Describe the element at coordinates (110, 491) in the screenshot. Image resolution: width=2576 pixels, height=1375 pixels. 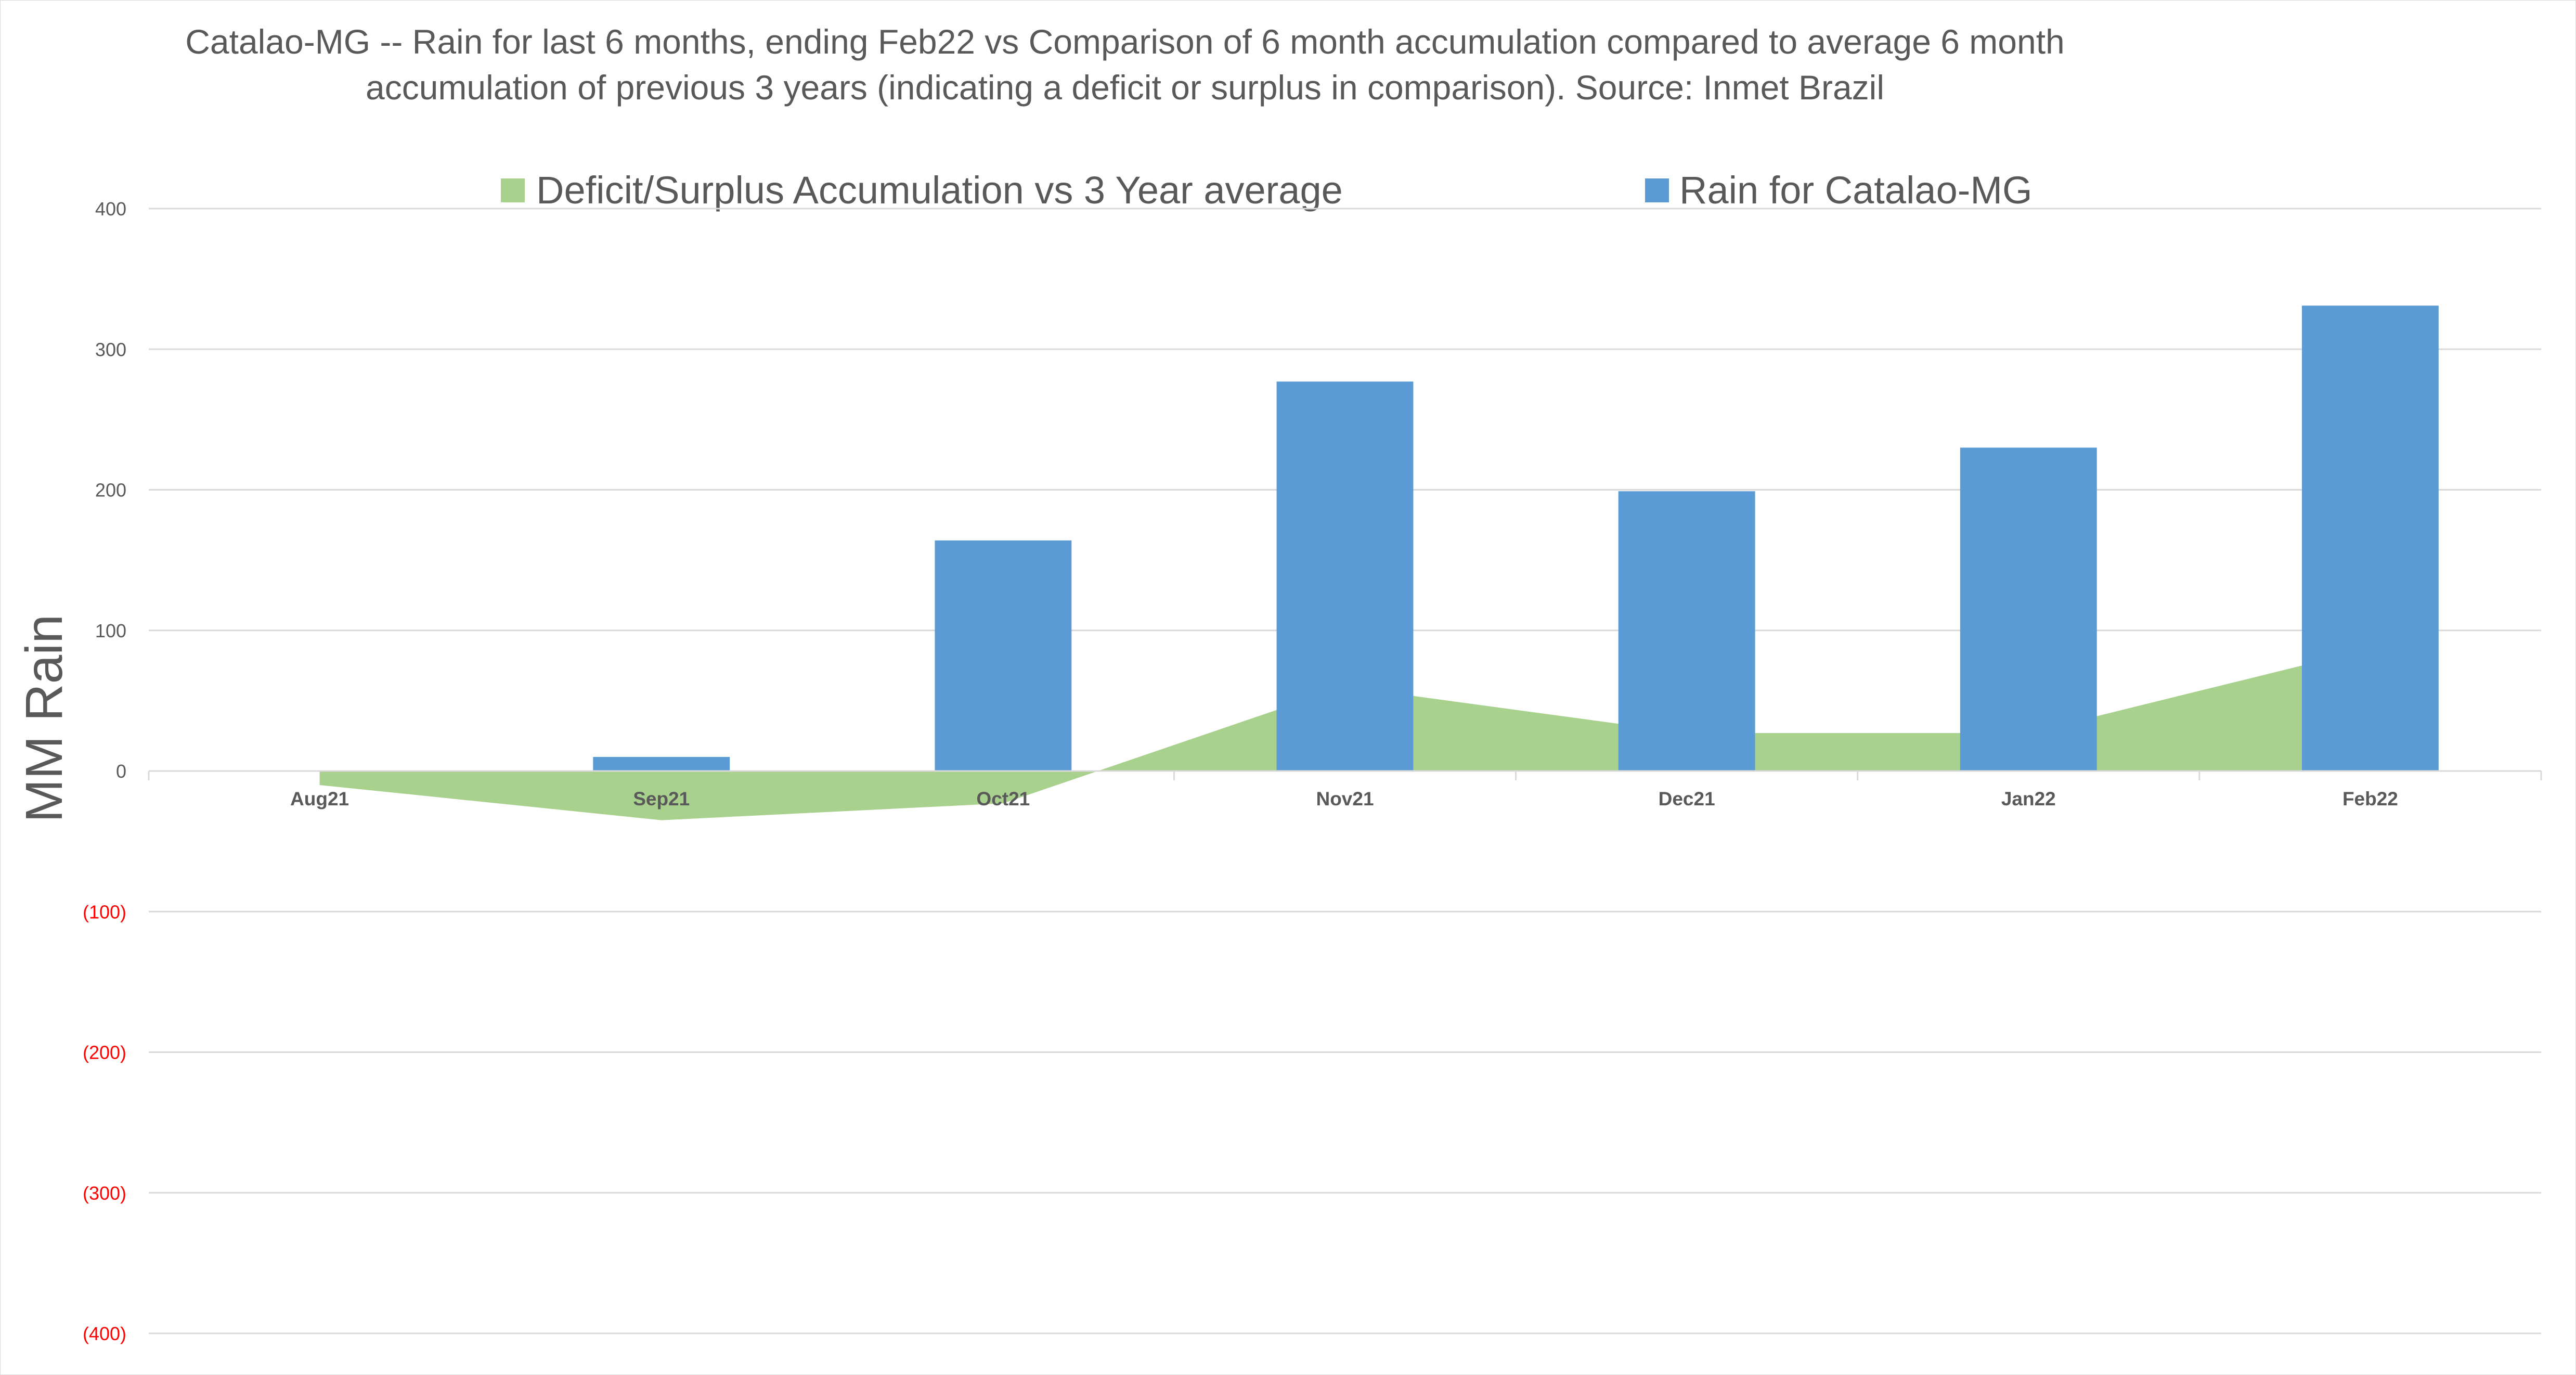
I see `y-tick-label: 200` at that location.